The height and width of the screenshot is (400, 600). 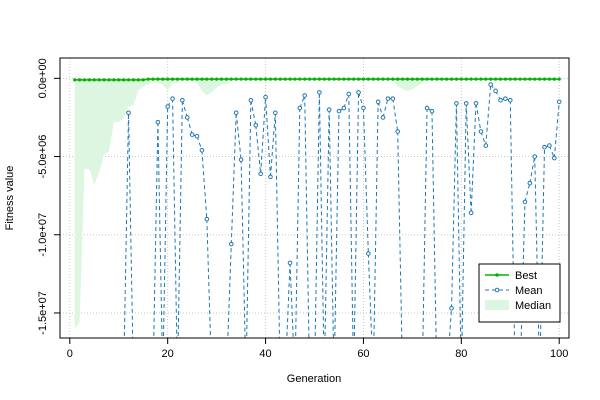 I want to click on legend-mean-marker, so click(x=497, y=290).